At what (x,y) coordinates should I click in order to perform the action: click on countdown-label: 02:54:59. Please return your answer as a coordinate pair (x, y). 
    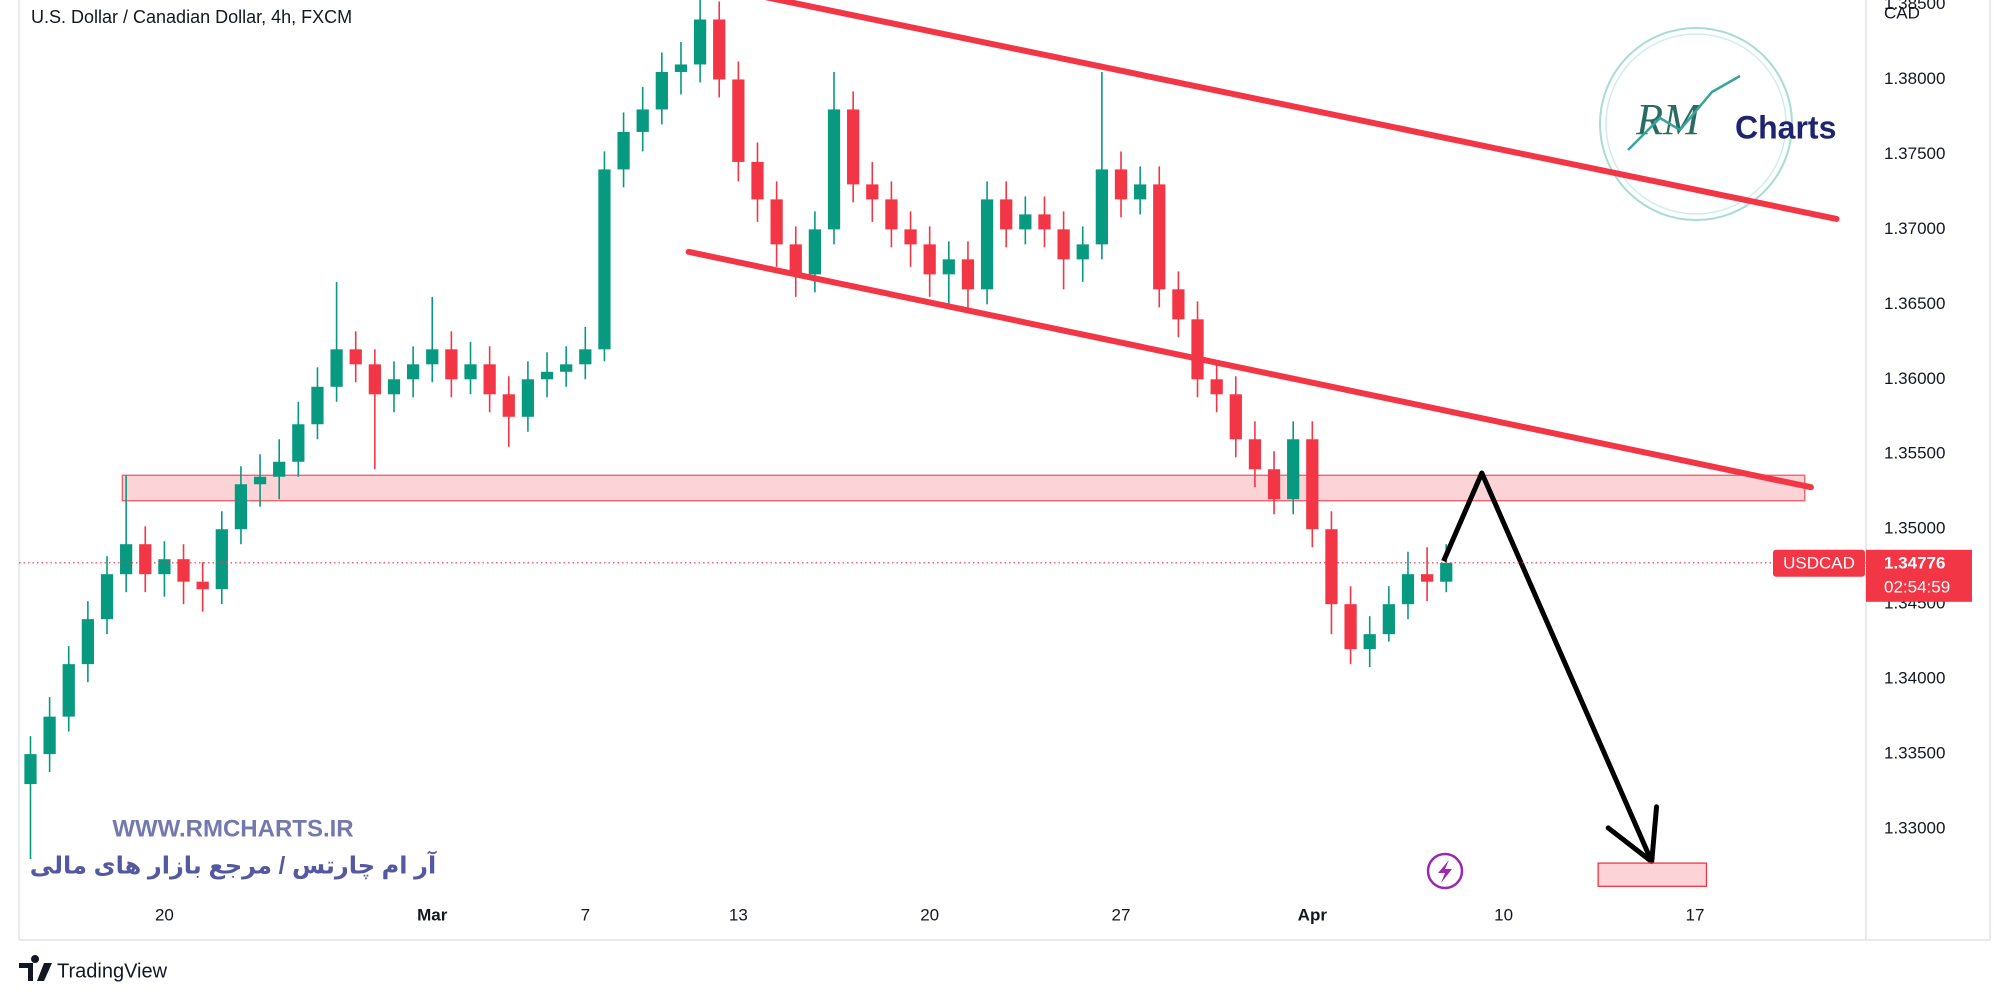
    Looking at the image, I should click on (1917, 586).